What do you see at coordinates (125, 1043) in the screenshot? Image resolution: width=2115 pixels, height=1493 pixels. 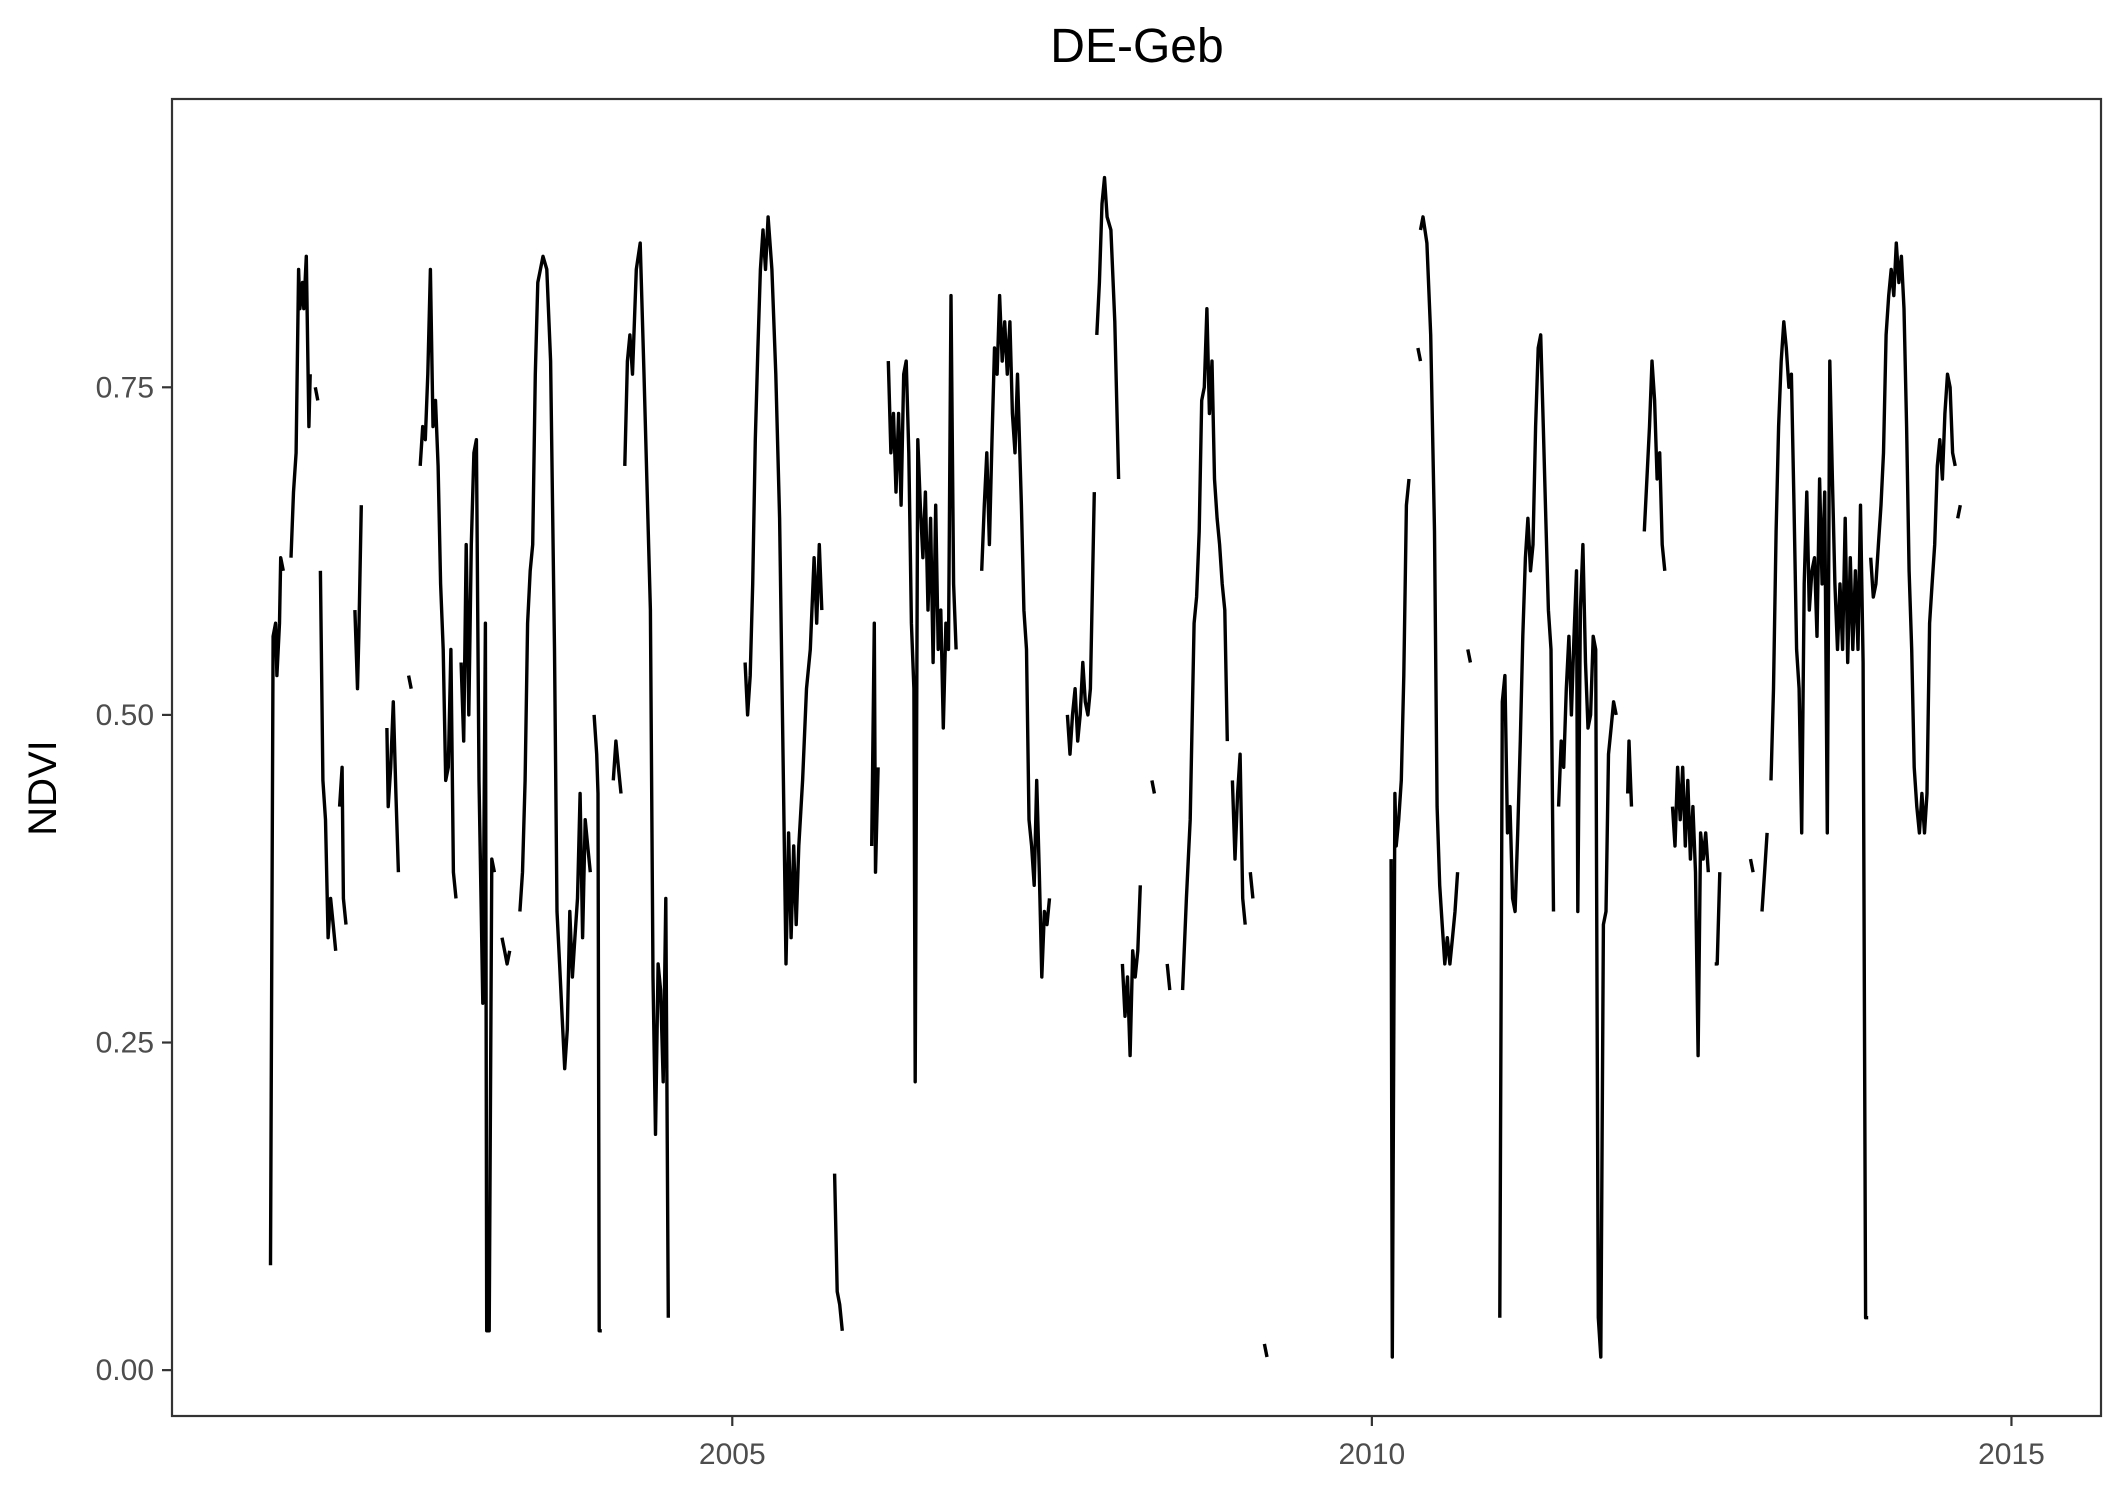 I see `y-tick-label: 0.25` at bounding box center [125, 1043].